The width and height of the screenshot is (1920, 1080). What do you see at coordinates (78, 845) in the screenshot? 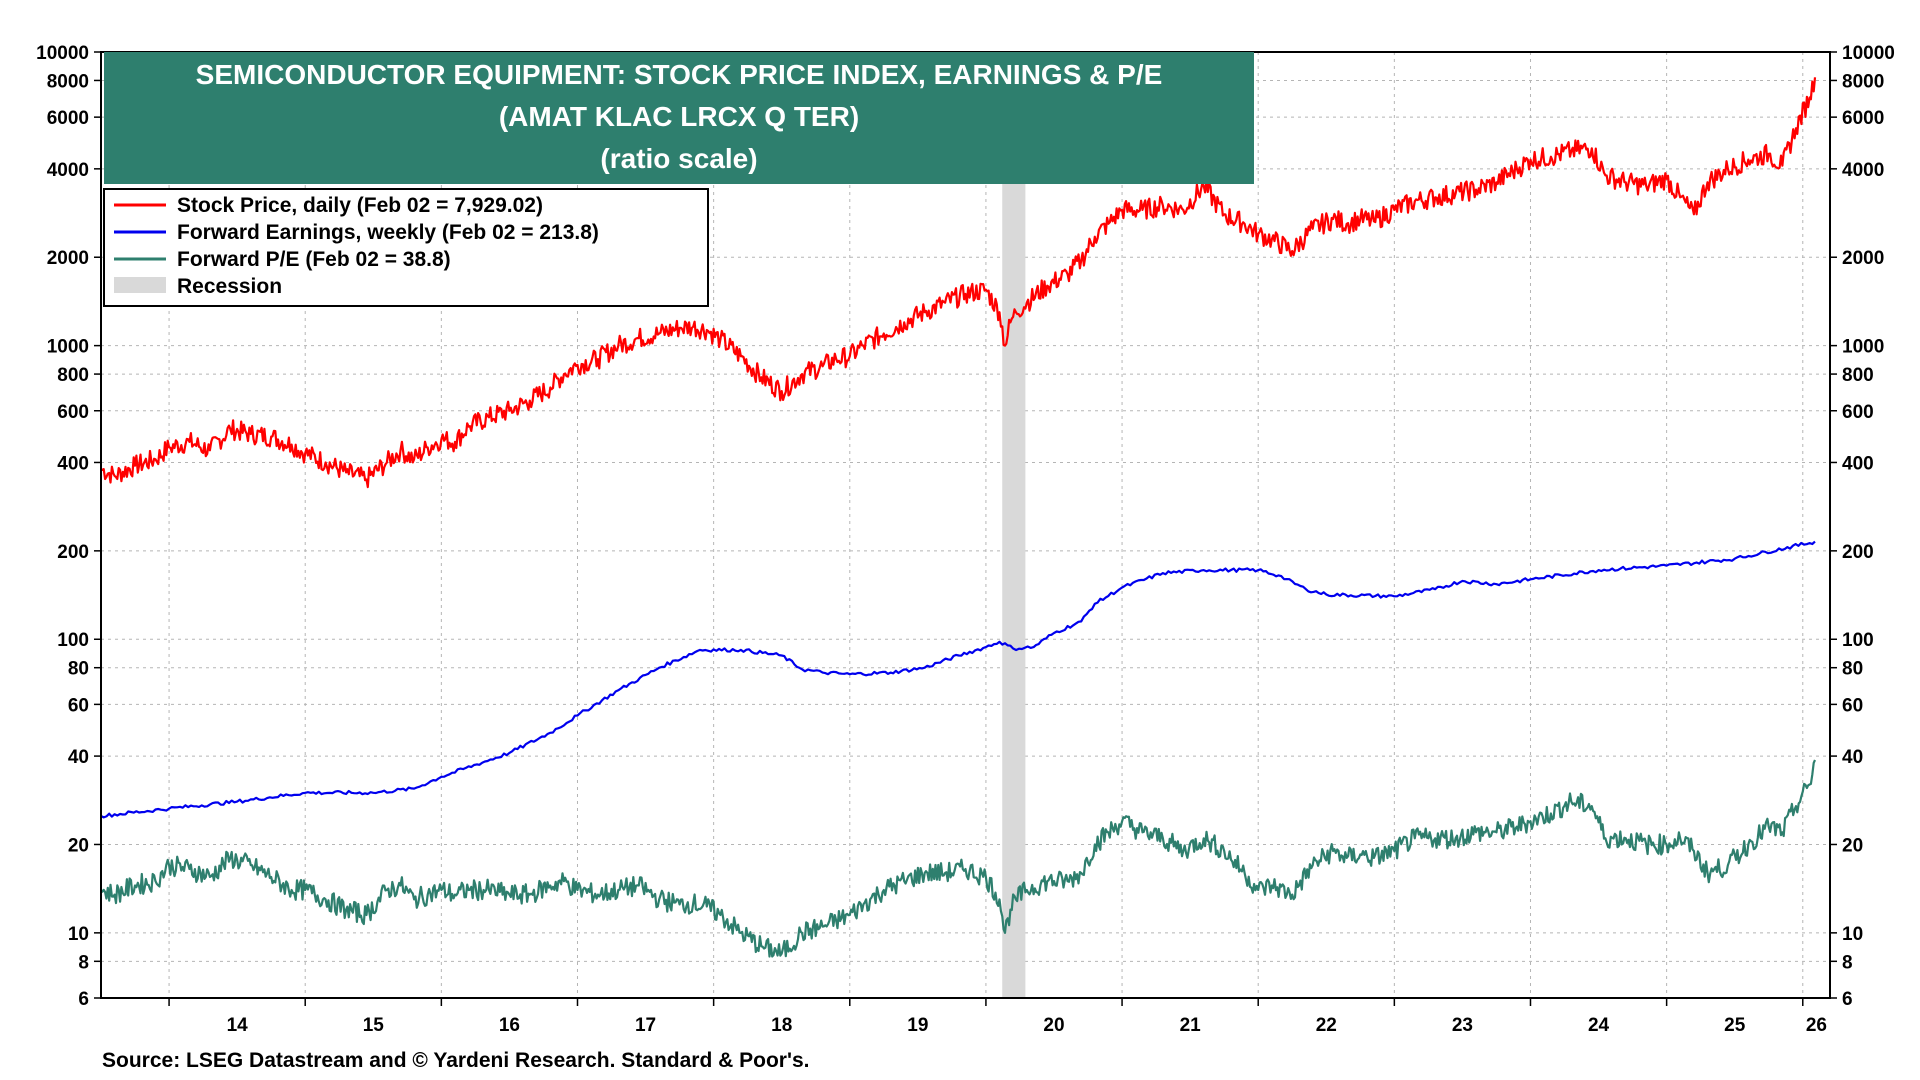
I see `y-tick-label-left-20: 20` at bounding box center [78, 845].